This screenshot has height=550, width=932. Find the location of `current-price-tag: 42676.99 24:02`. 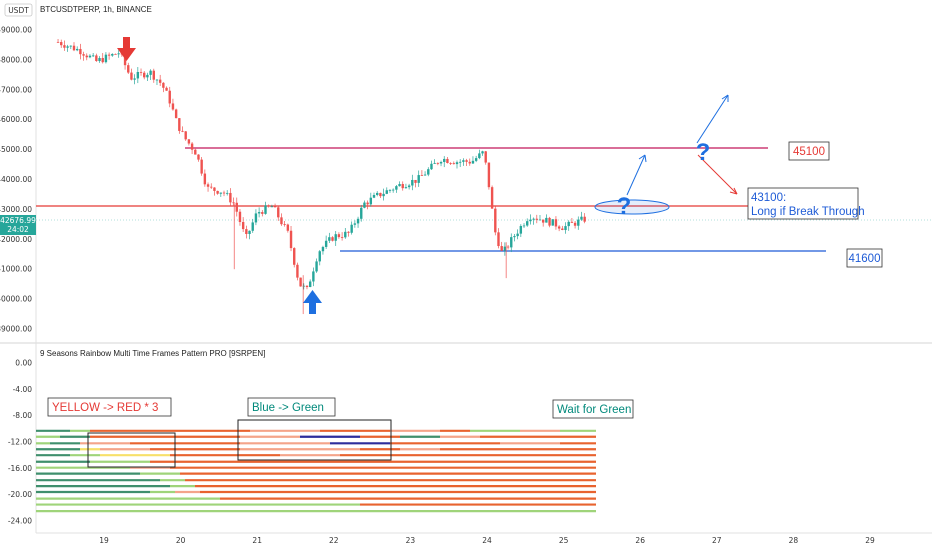

current-price-tag: 42676.99 24:02 is located at coordinates (18, 225).